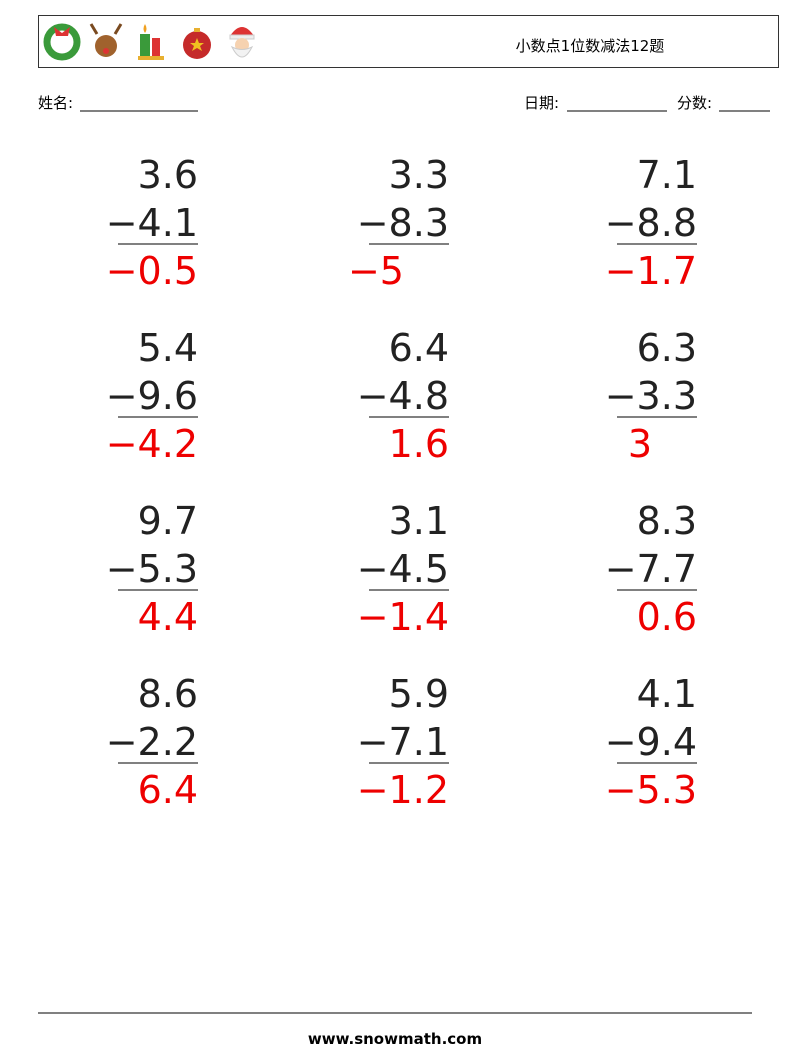 The width and height of the screenshot is (794, 1053). Describe the element at coordinates (651, 742) in the screenshot. I see `bottom-number: −9.4` at that location.